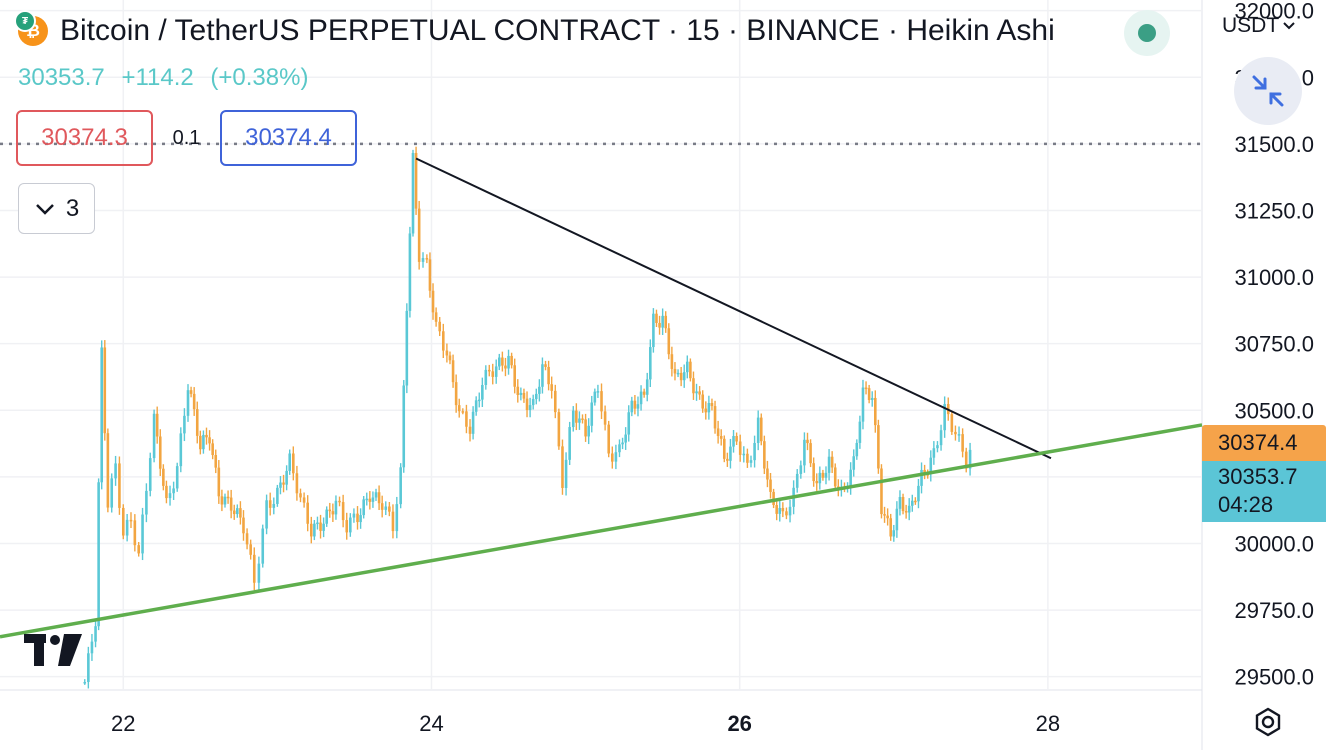  What do you see at coordinates (1274, 210) in the screenshot?
I see `y-tick-label: 31250.0` at bounding box center [1274, 210].